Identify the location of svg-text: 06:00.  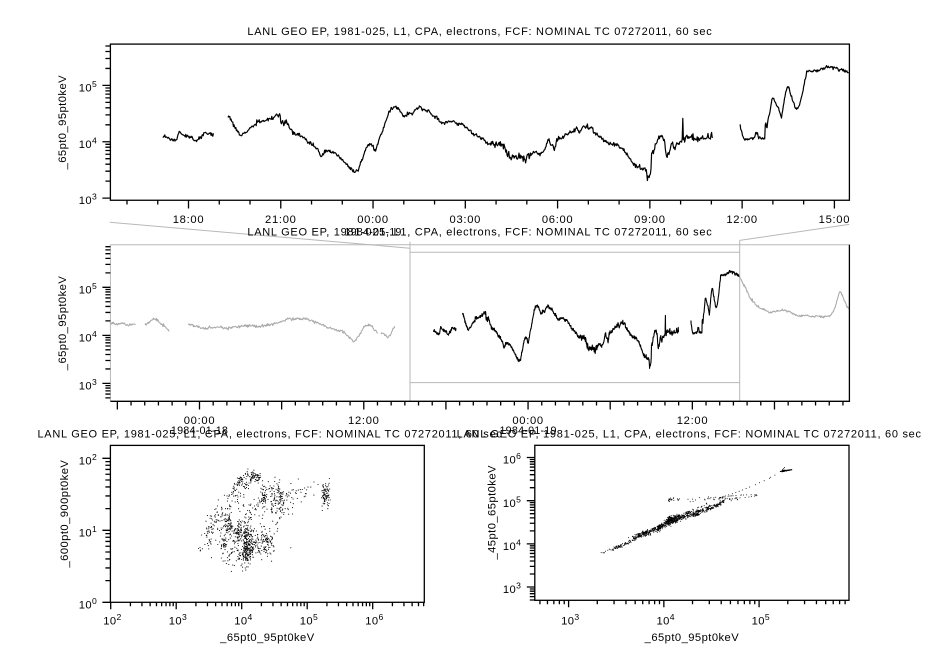
(558, 220).